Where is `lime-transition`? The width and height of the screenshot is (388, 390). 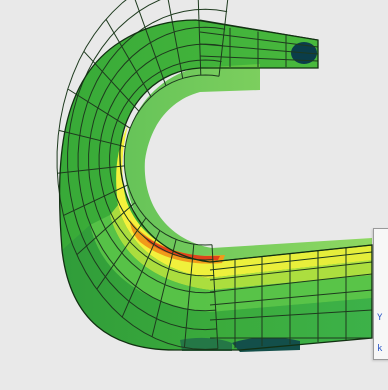 lime-transition is located at coordinates (241, 247).